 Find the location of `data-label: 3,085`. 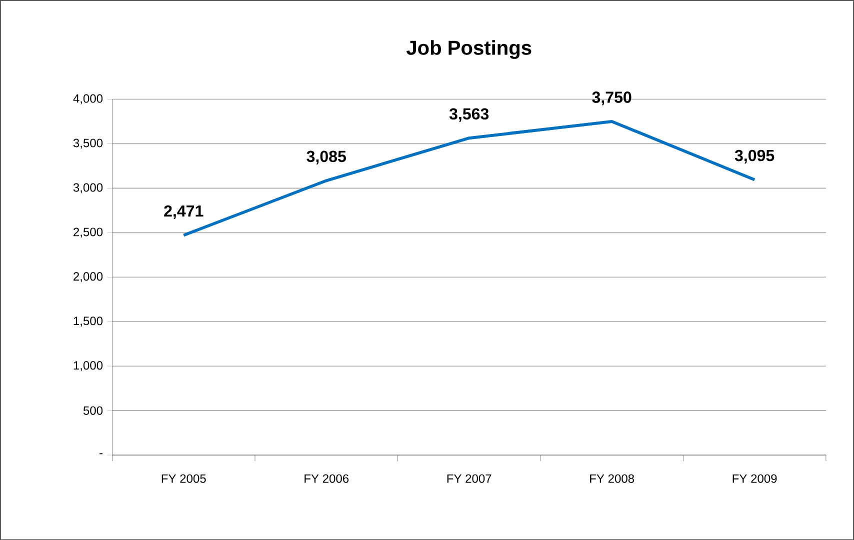

data-label: 3,085 is located at coordinates (326, 157).